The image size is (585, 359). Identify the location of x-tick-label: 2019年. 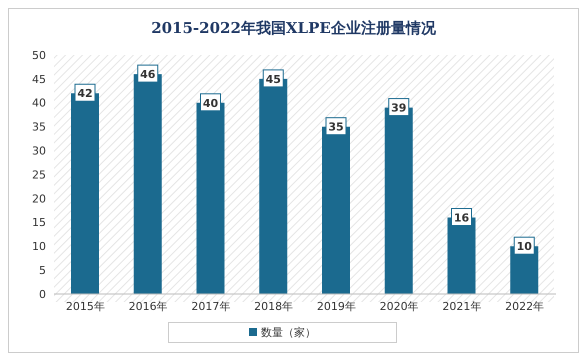
(336, 306).